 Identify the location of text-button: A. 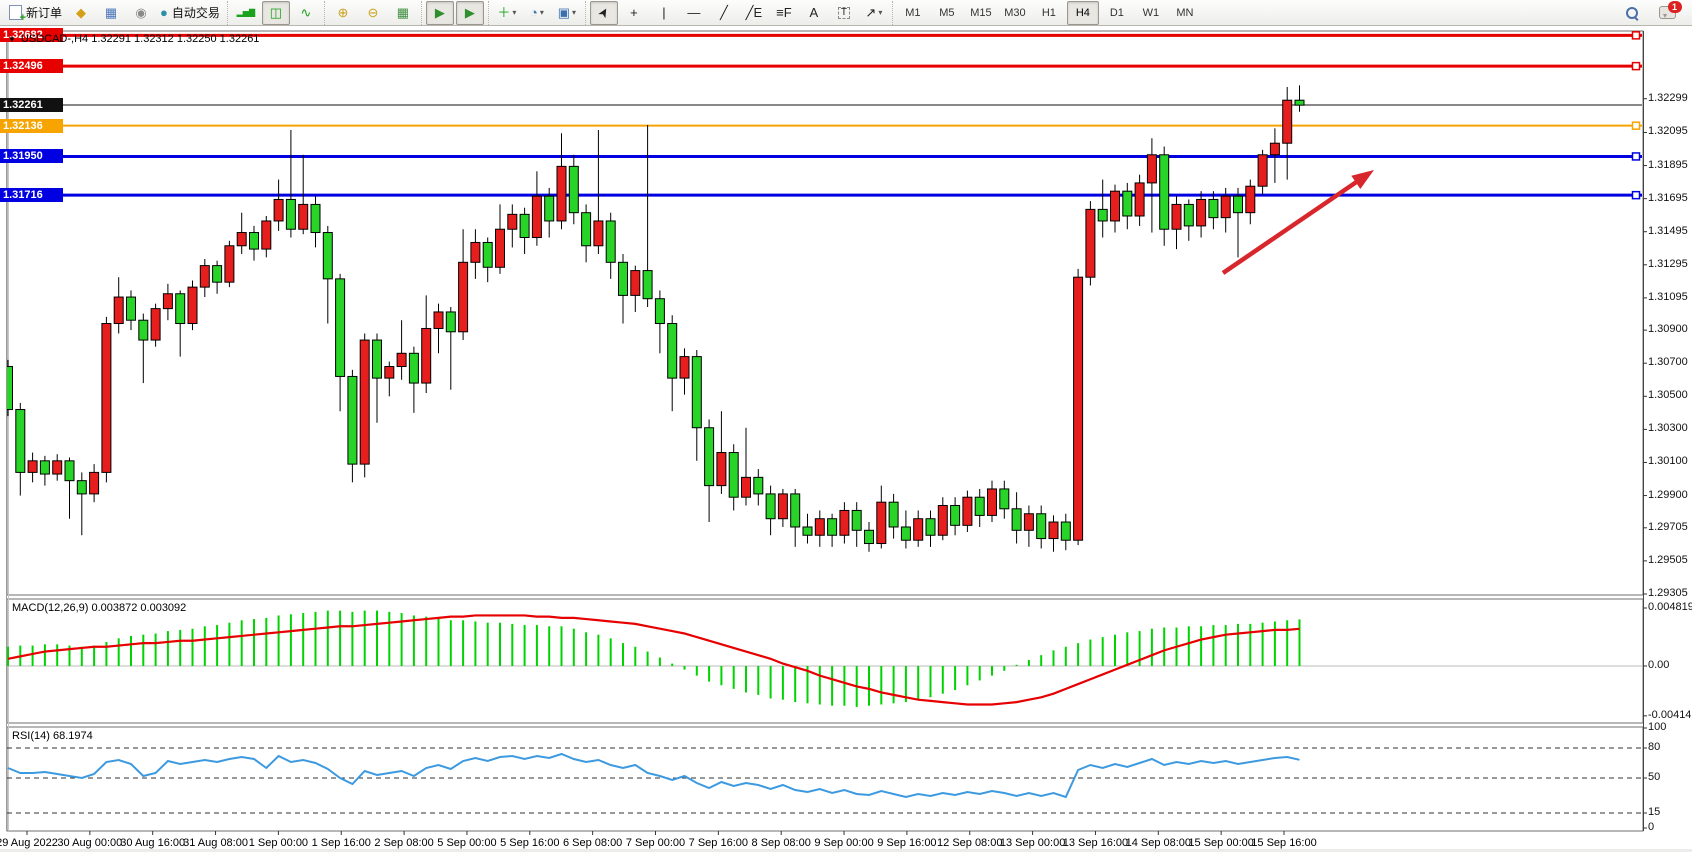
(814, 13).